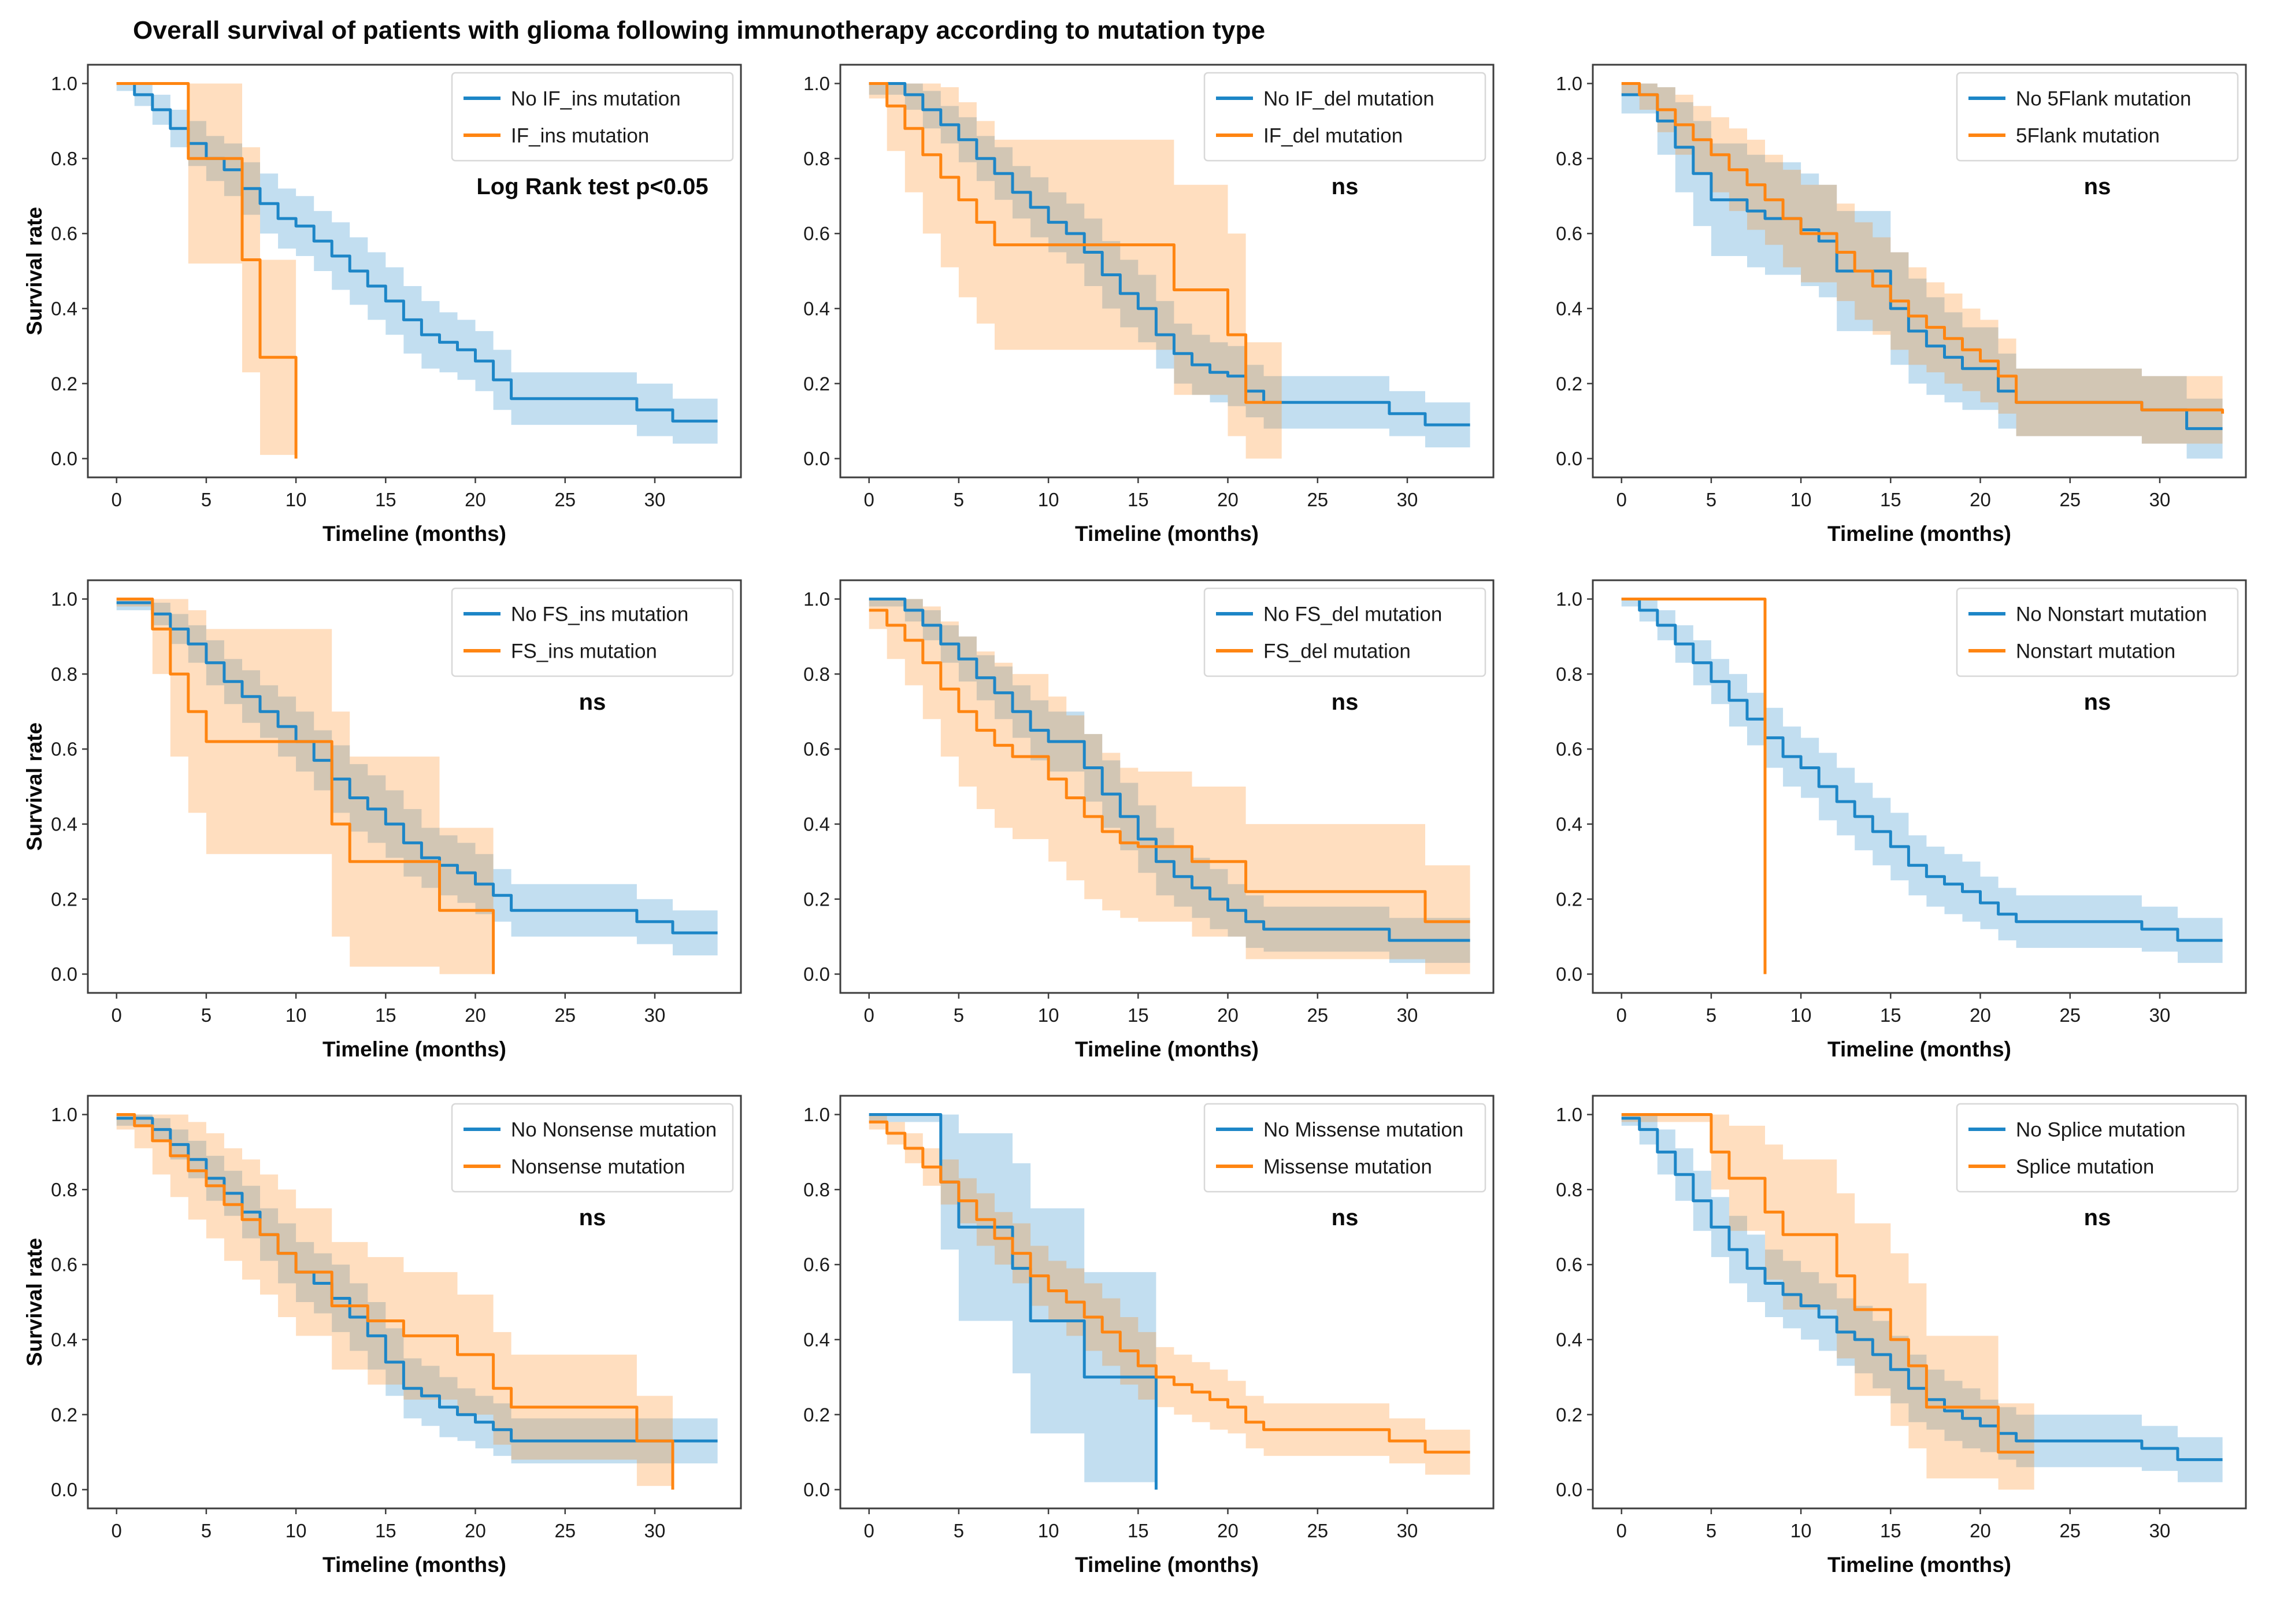 Image resolution: width=2295 pixels, height=1624 pixels. I want to click on legend: No Splice mutation Splice mutation, so click(2097, 1148).